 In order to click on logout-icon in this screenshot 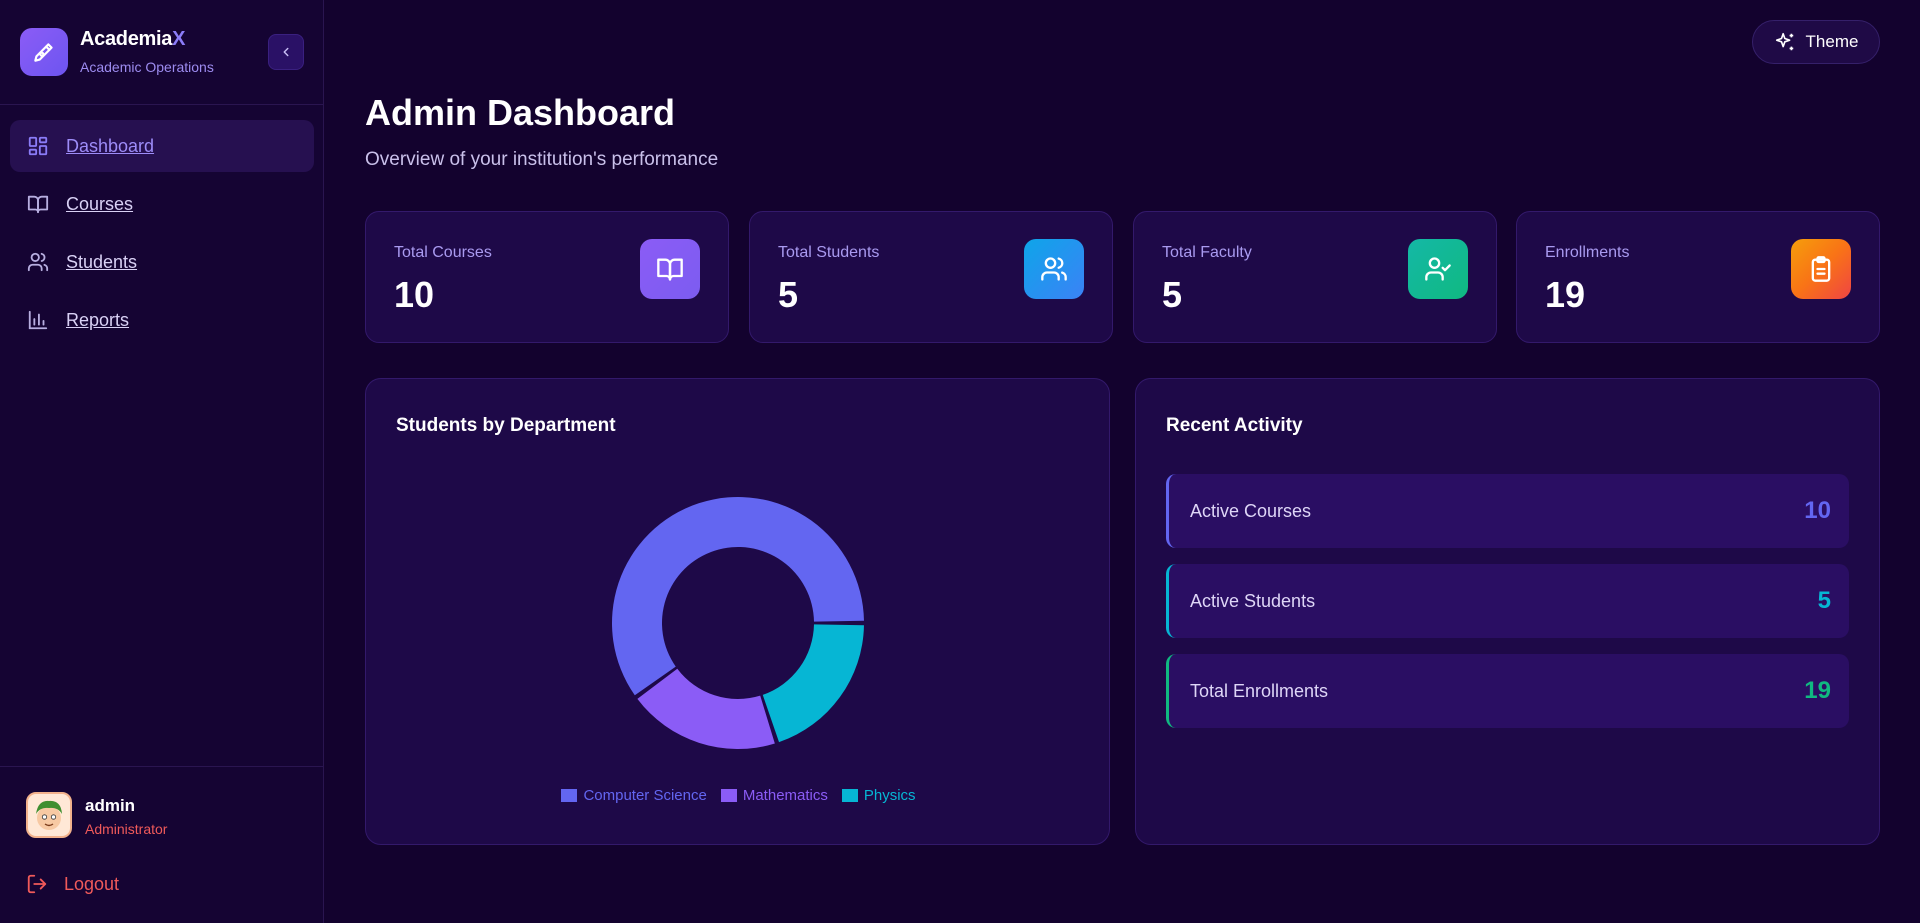, I will do `click(37, 884)`.